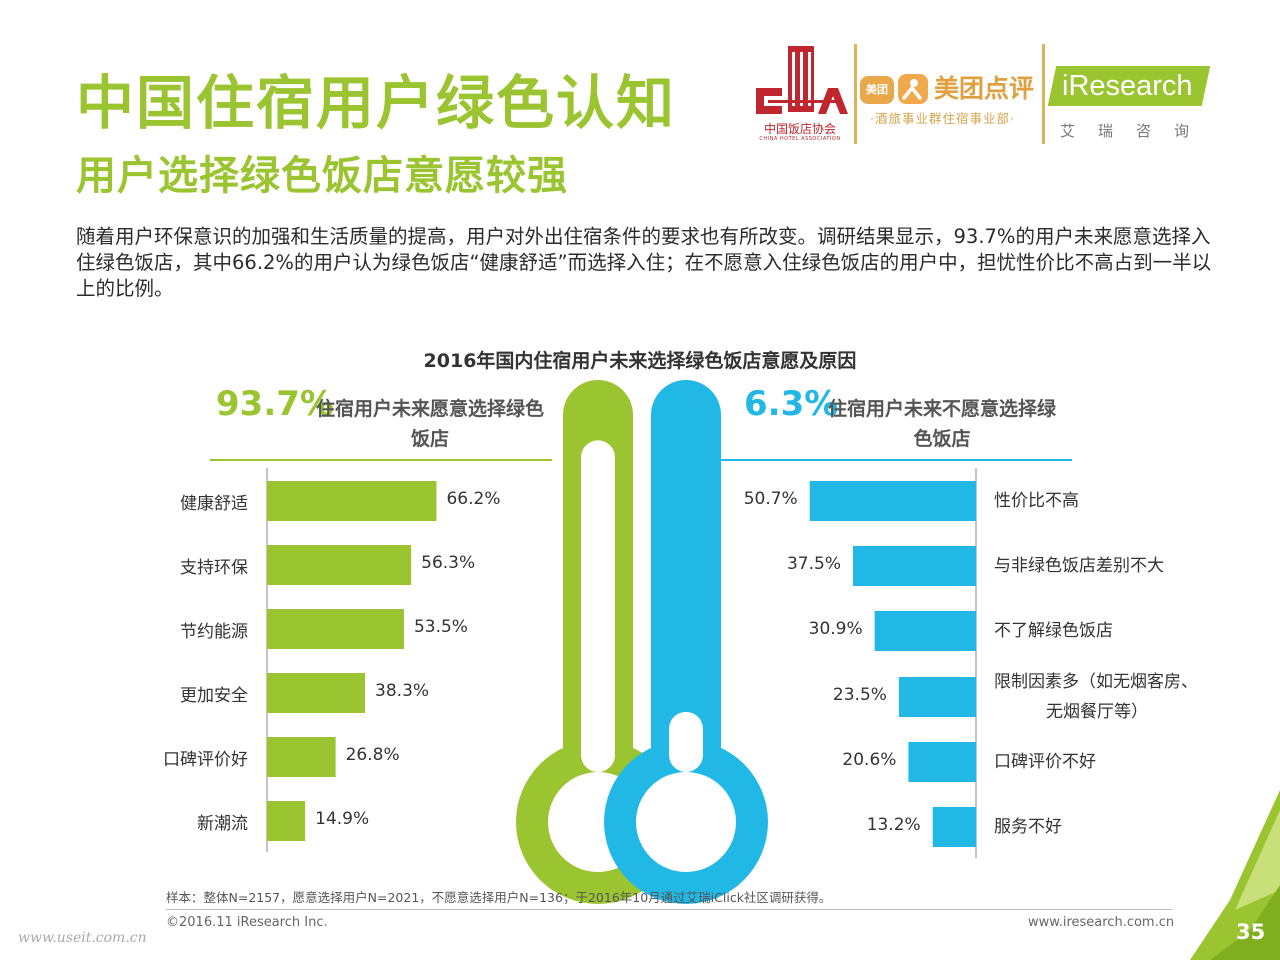 This screenshot has width=1280, height=960. Describe the element at coordinates (402, 691) in the screenshot. I see `left-value-label: 38.3%` at that location.